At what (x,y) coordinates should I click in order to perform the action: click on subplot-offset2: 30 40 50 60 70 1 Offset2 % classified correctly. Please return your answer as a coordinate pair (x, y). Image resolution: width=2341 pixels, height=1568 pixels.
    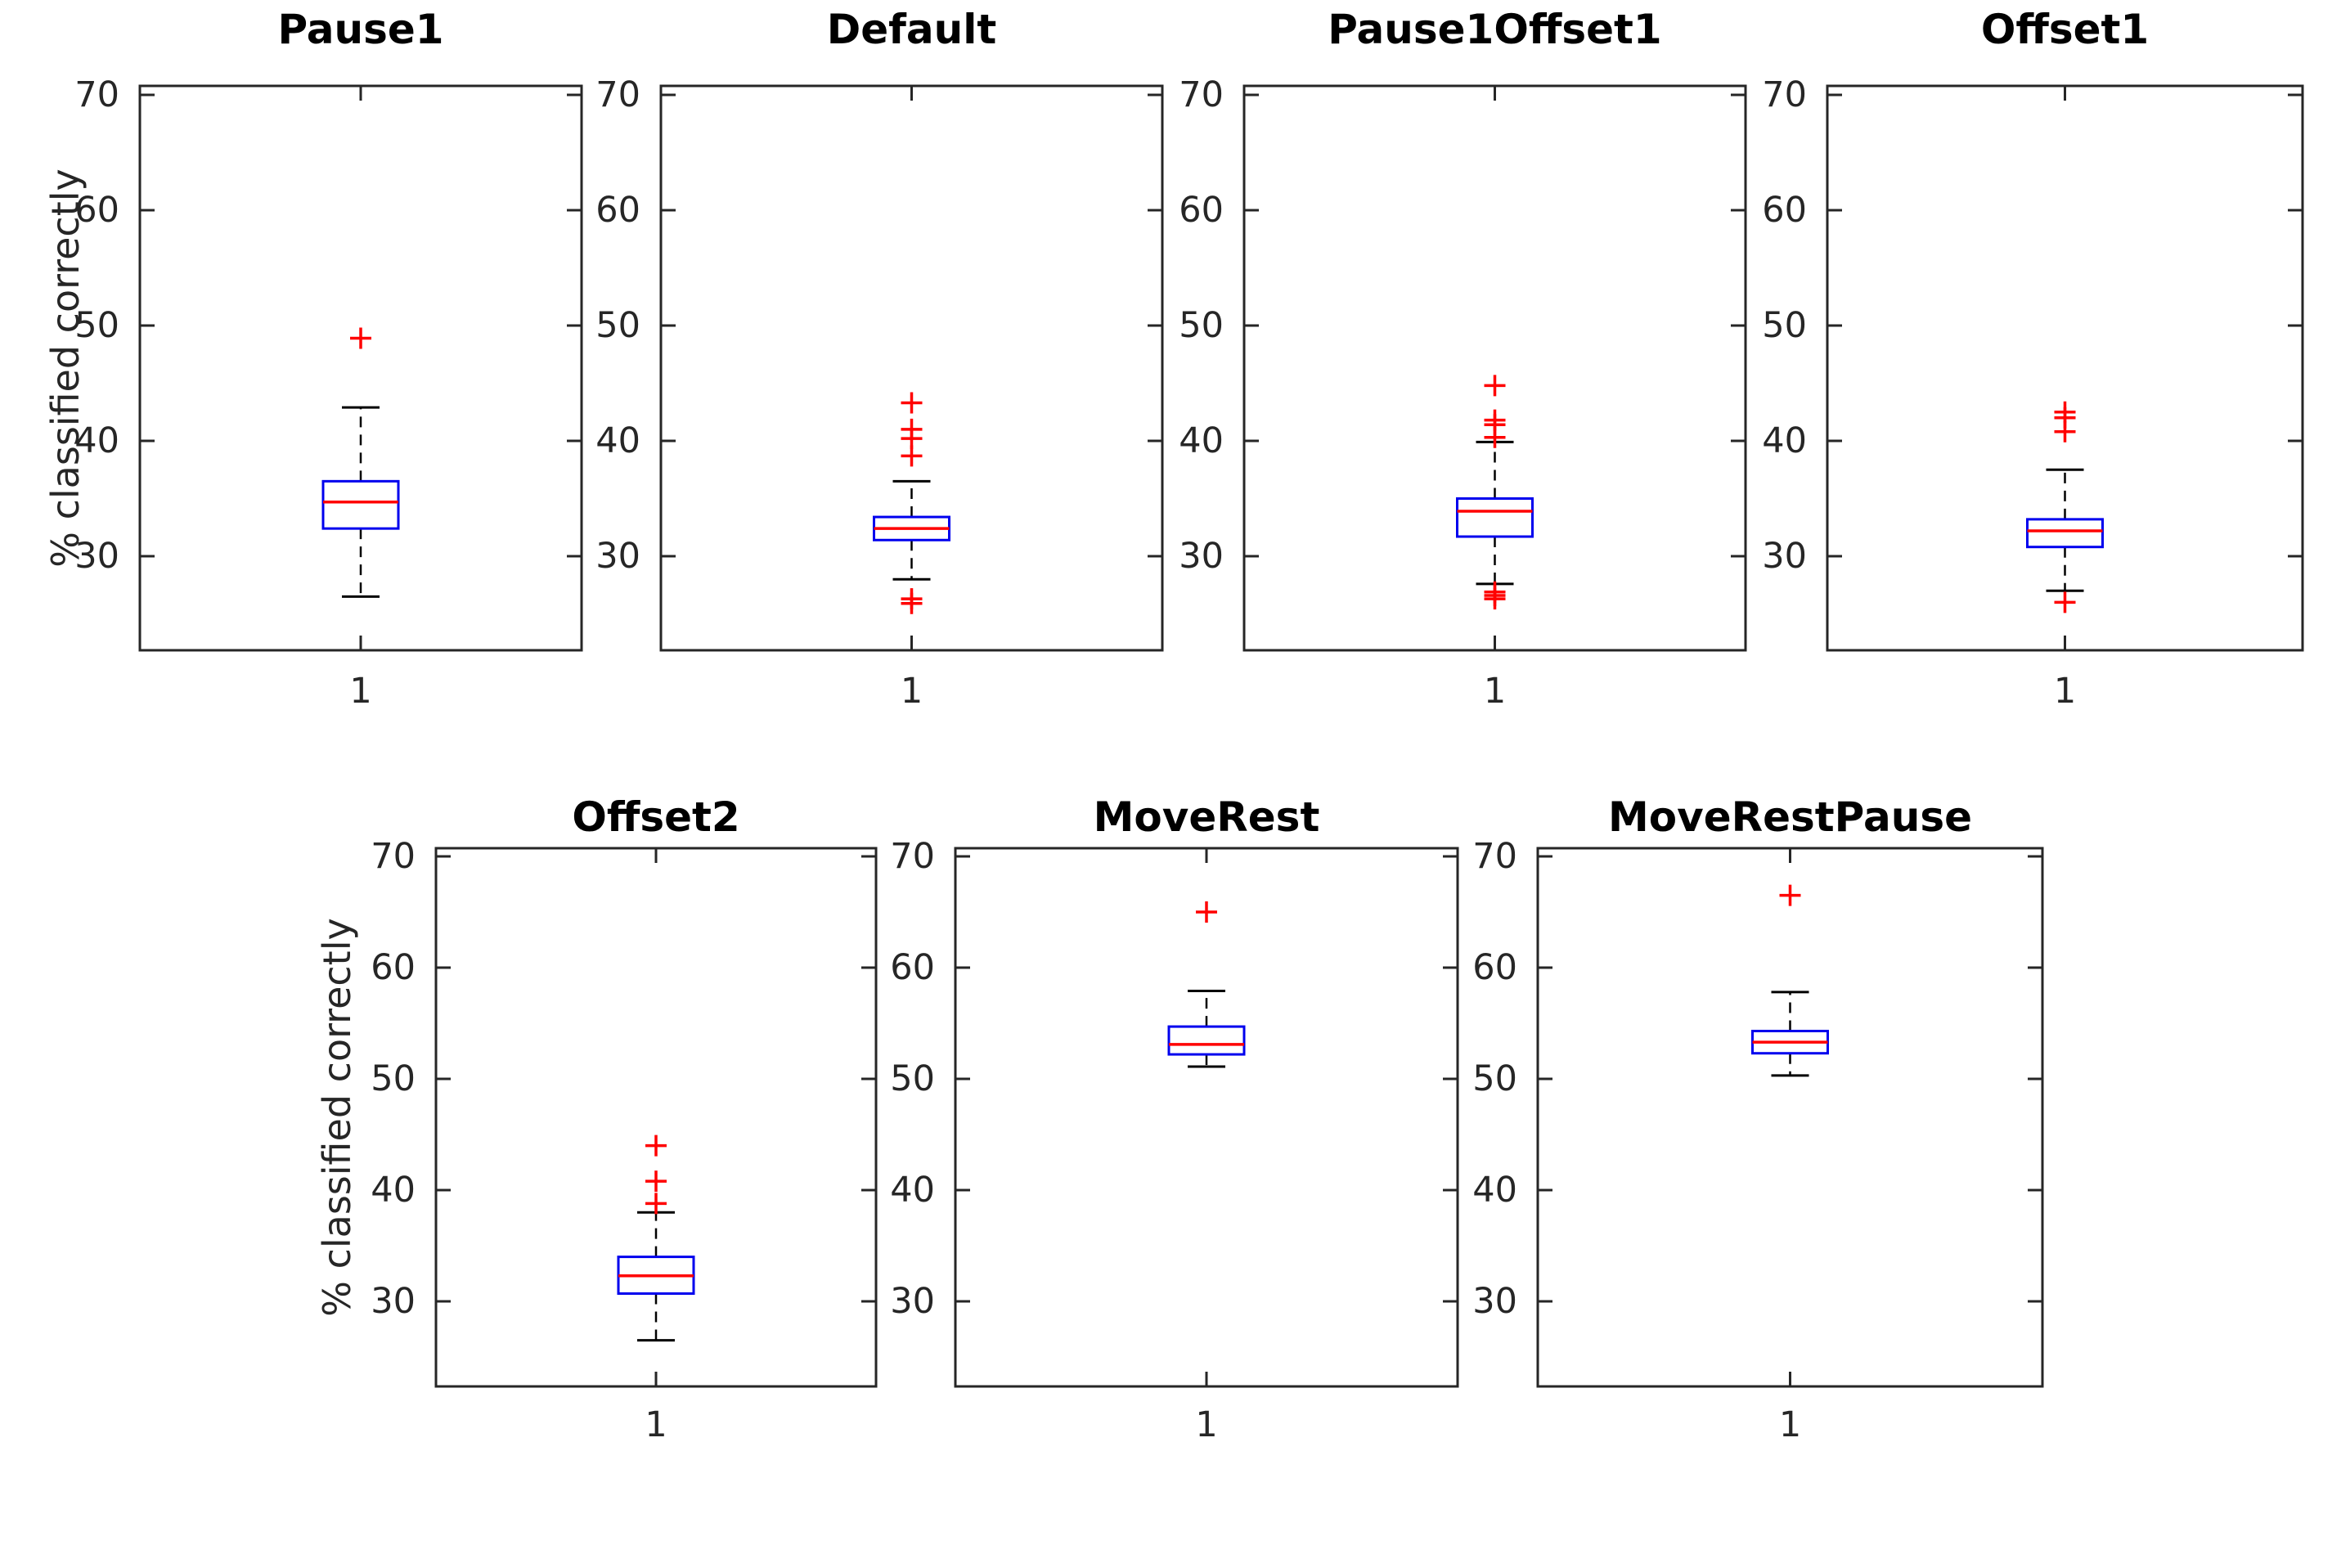
    Looking at the image, I should click on (596, 1119).